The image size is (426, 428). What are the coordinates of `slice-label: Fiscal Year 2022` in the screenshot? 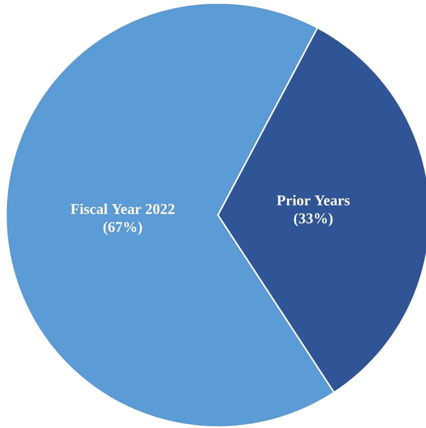 It's located at (122, 209).